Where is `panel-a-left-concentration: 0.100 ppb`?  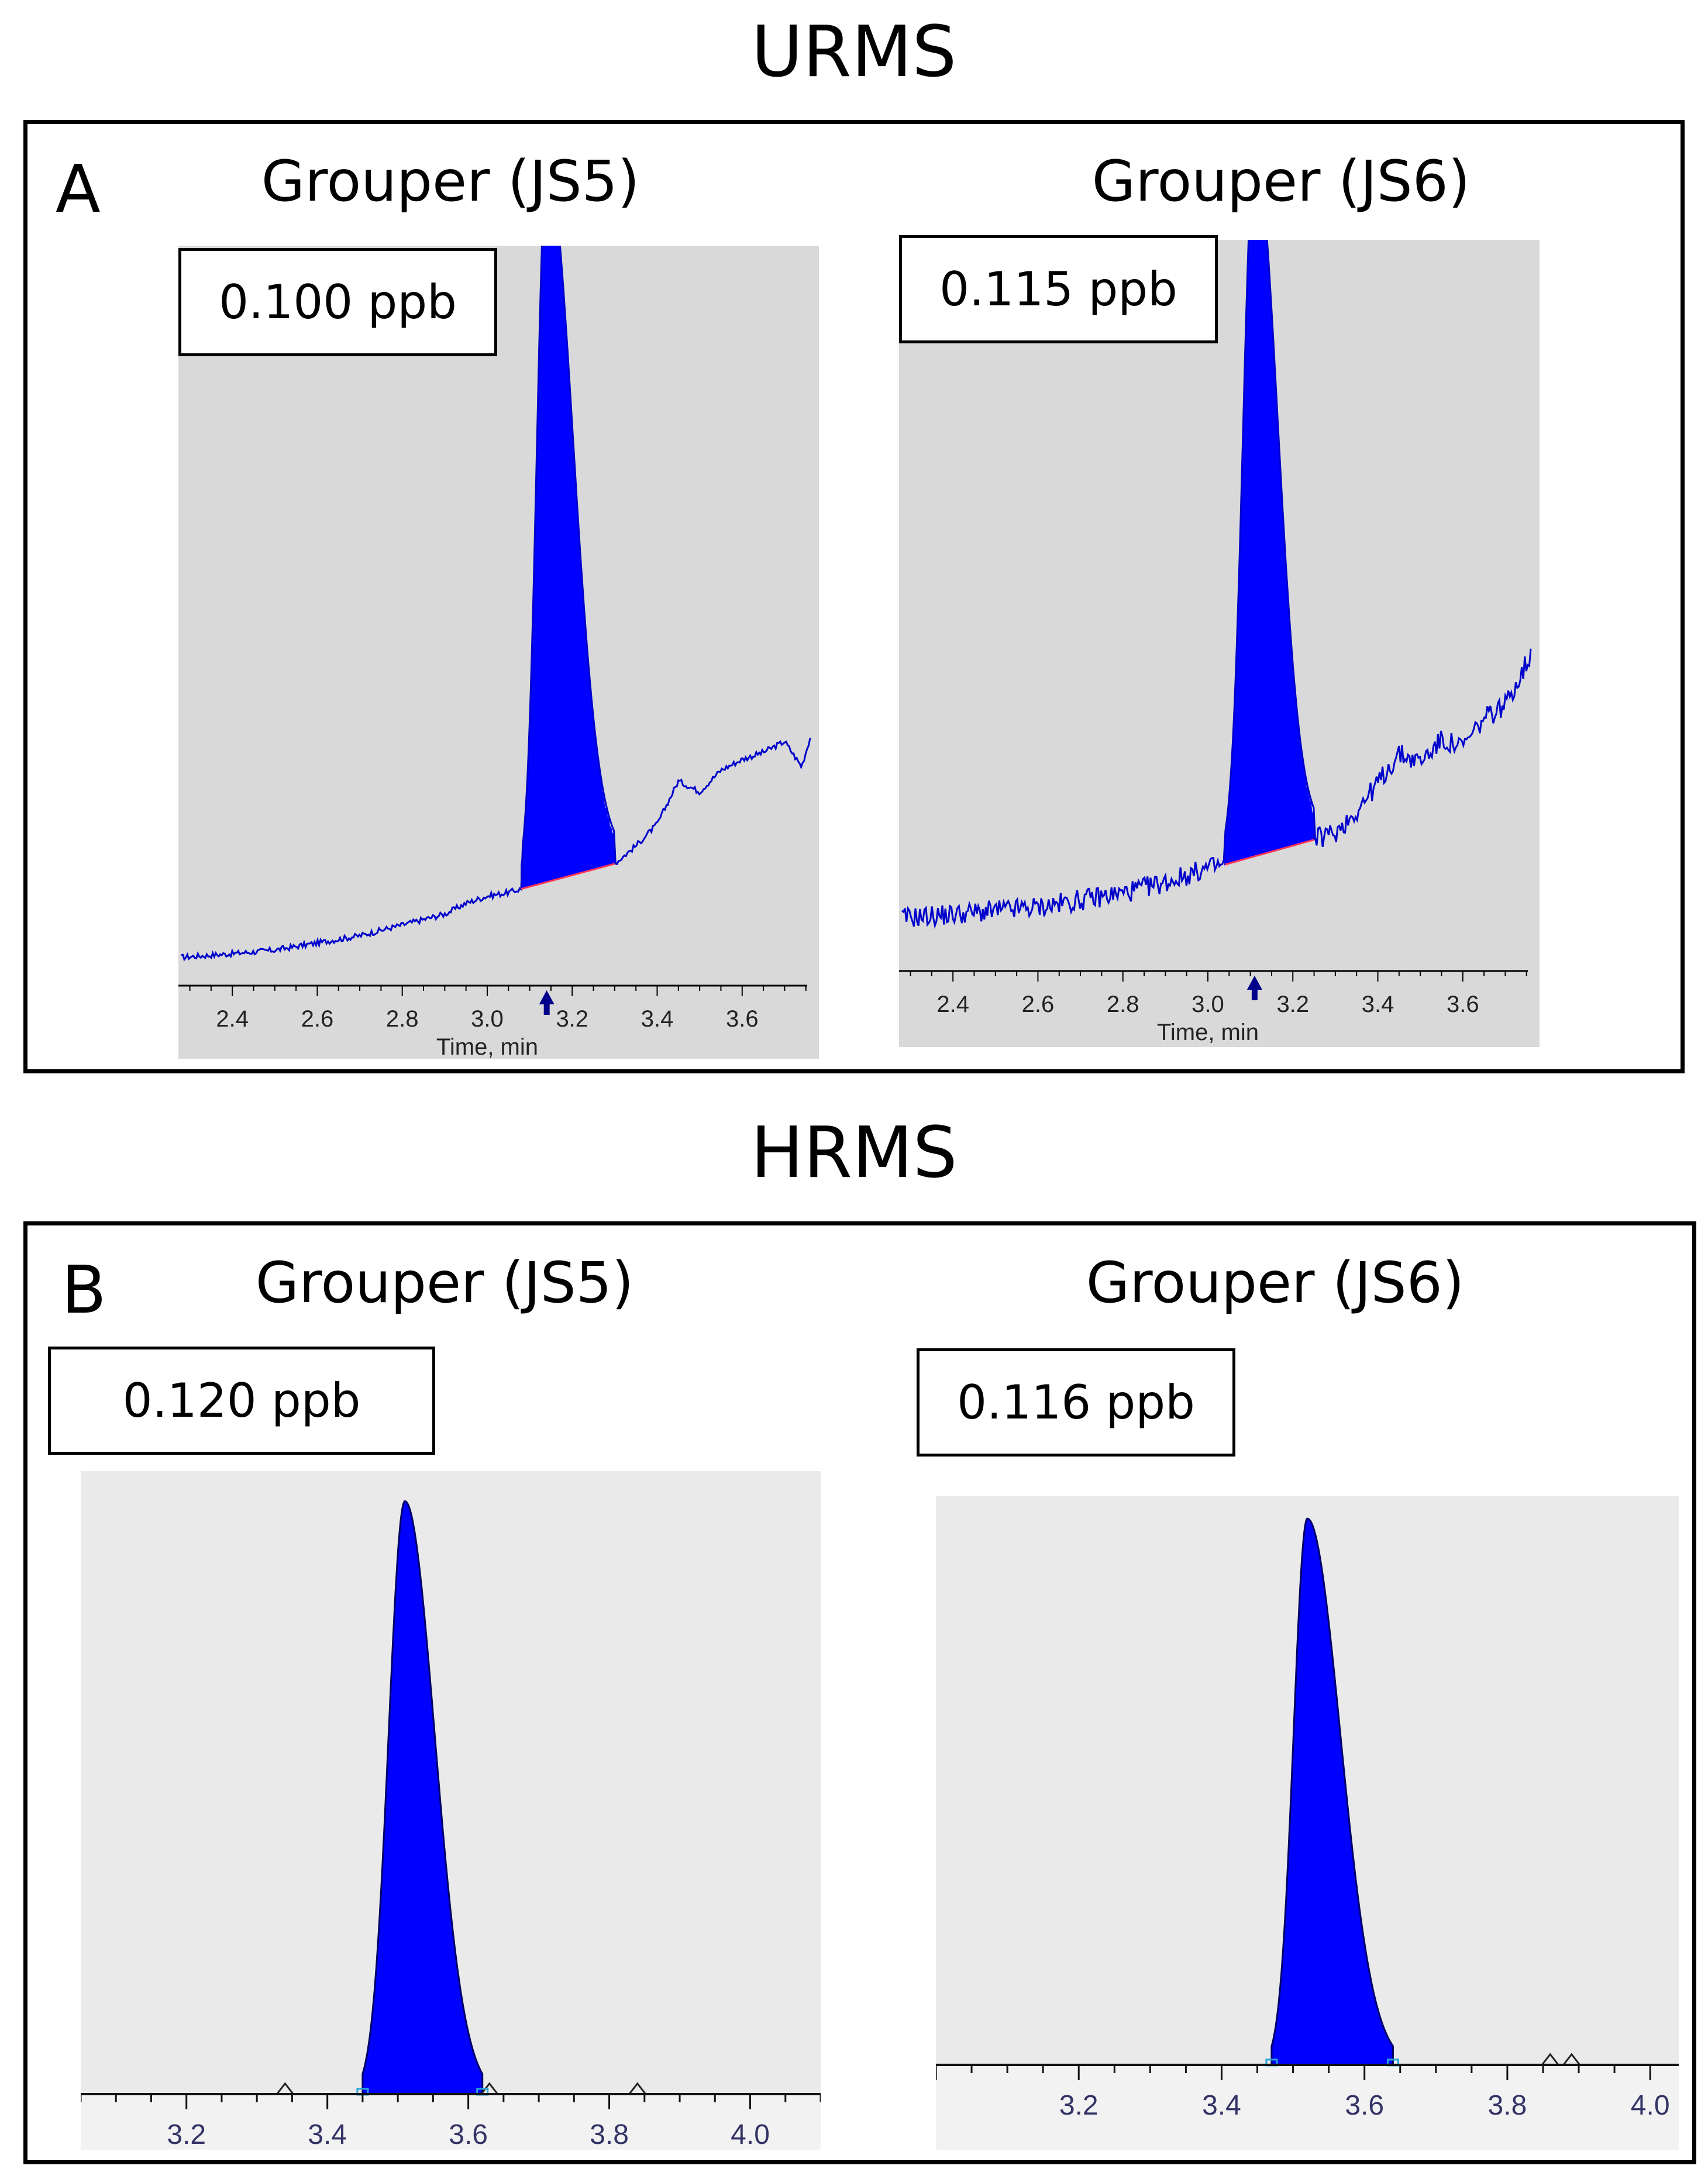
panel-a-left-concentration: 0.100 ppb is located at coordinates (337, 302).